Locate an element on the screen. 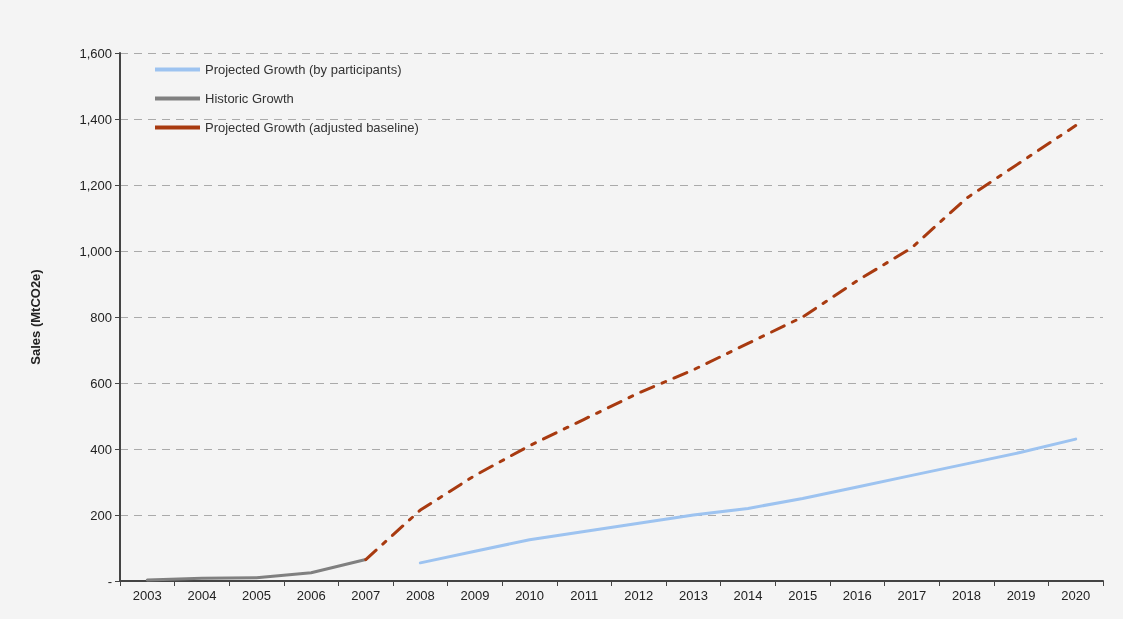 This screenshot has width=1123, height=619. x-tick-label: 2003 is located at coordinates (147, 595).